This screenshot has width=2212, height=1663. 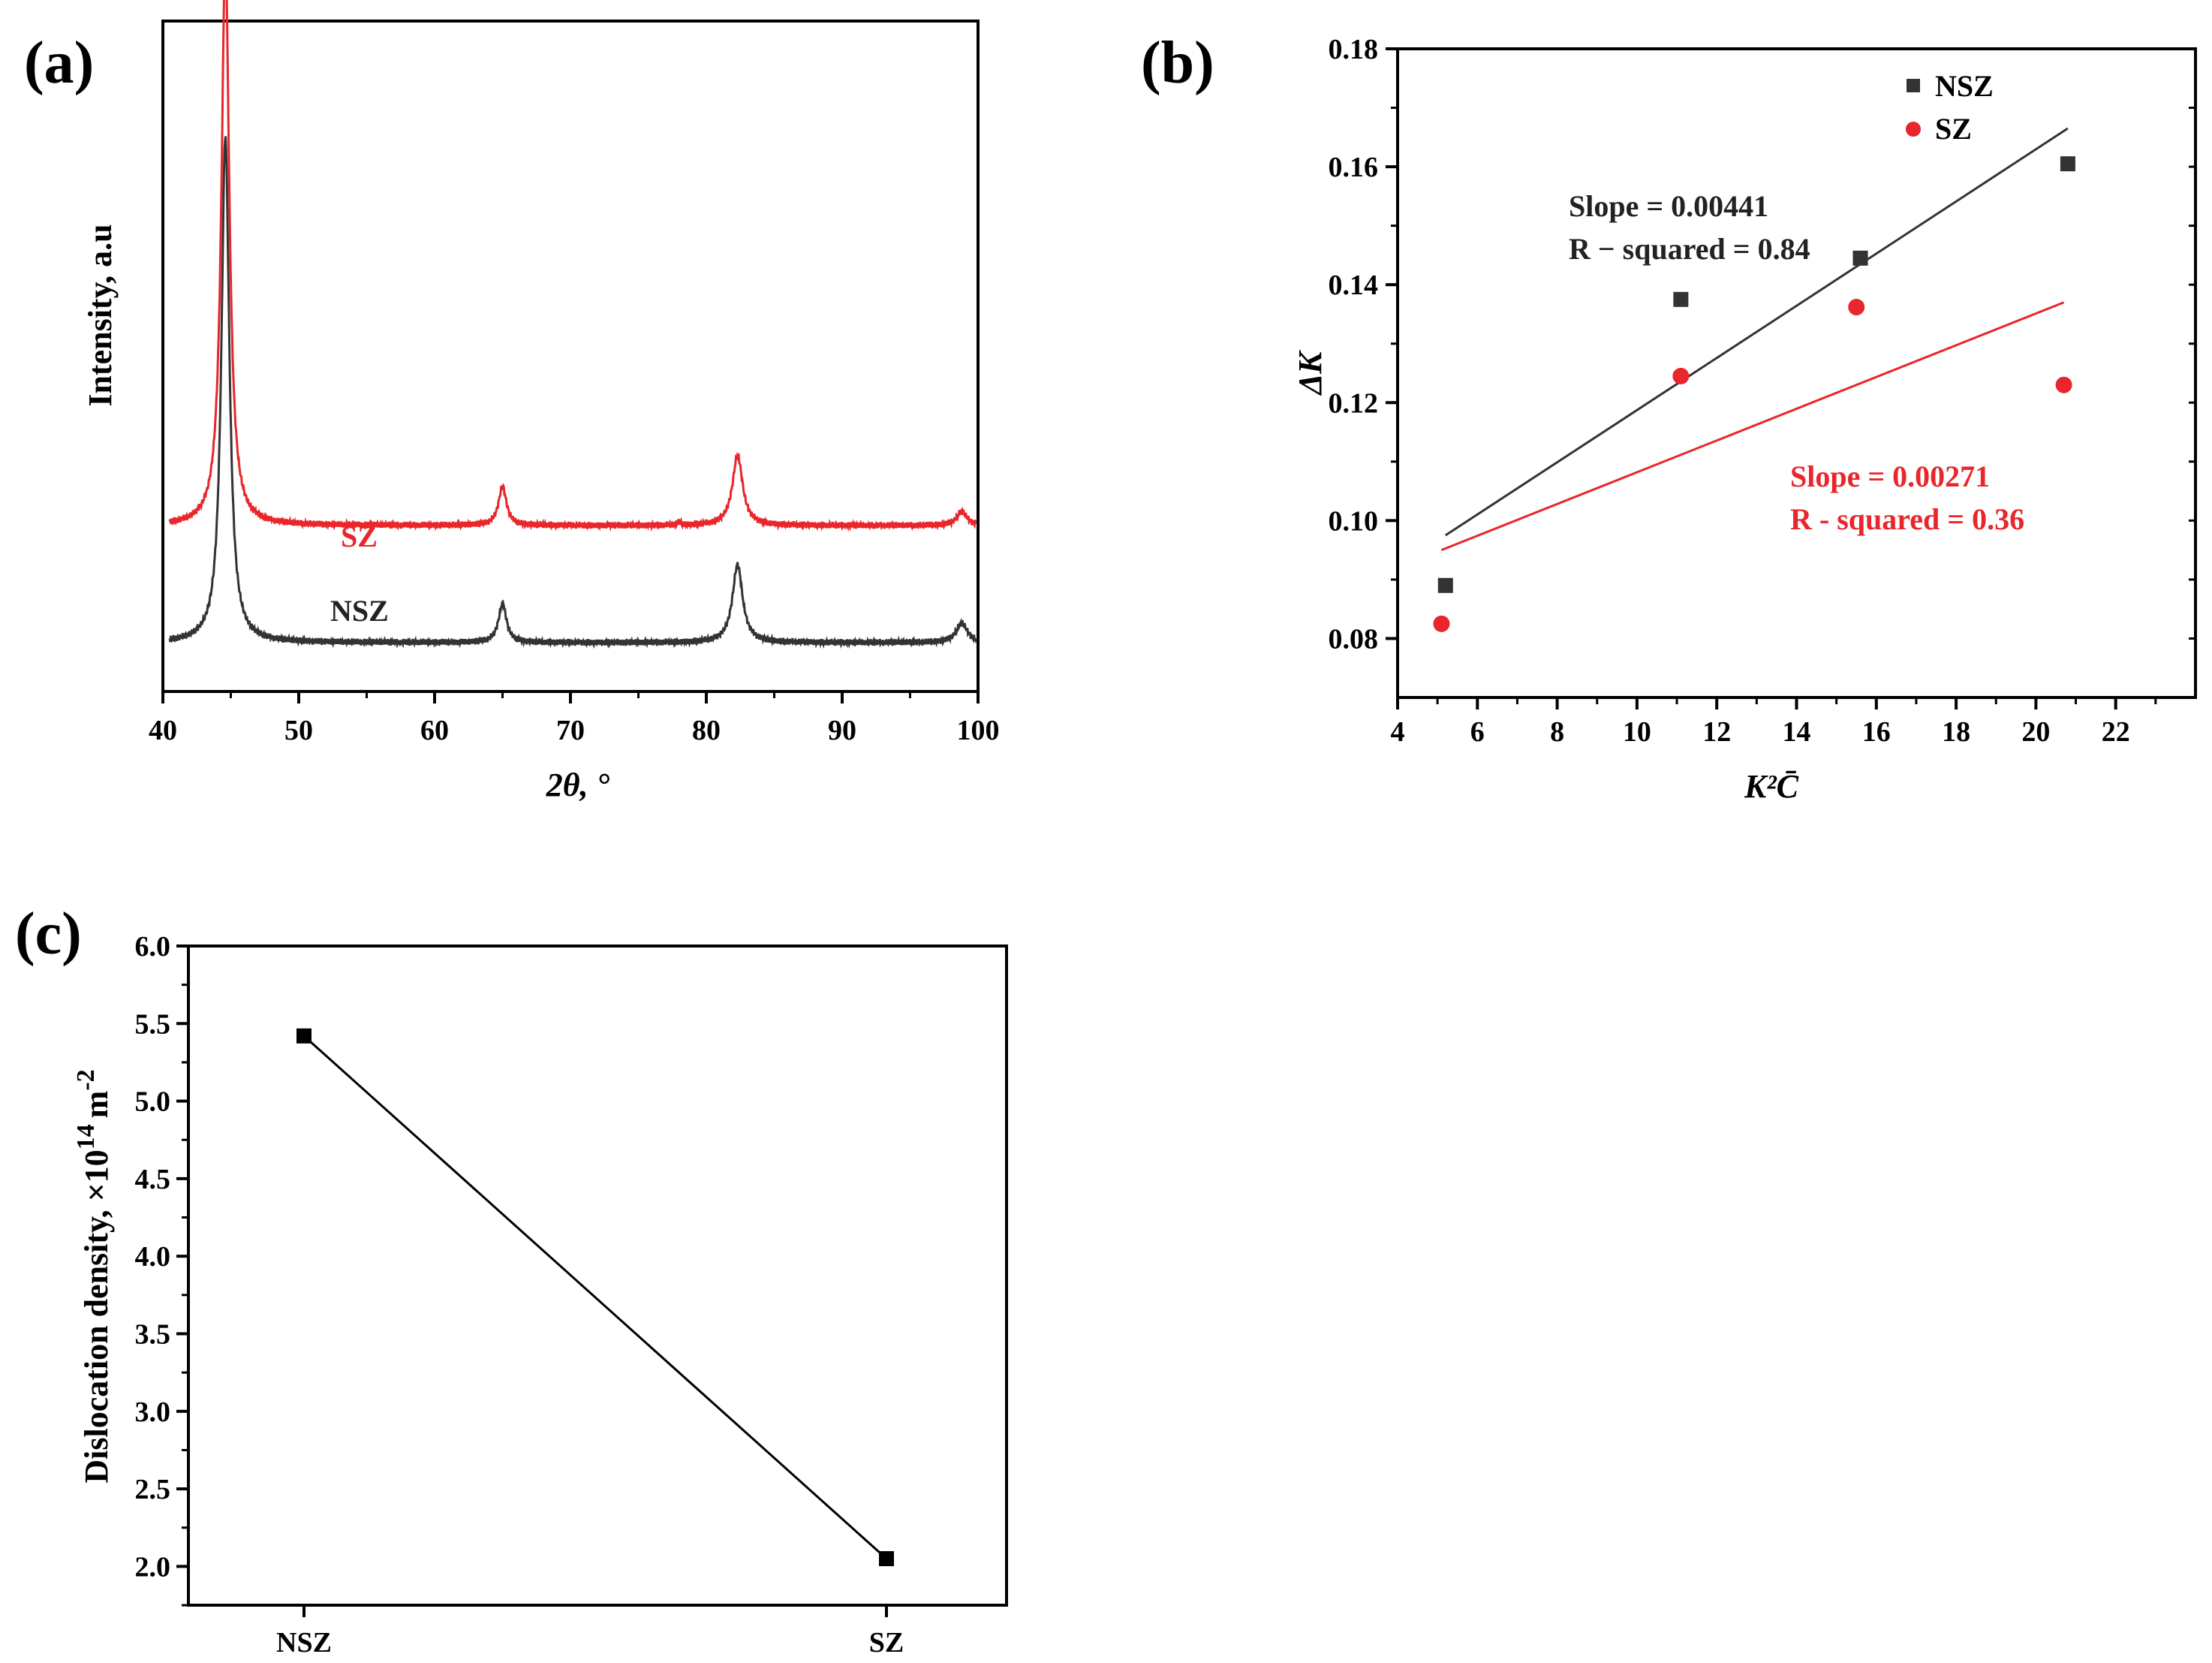 I want to click on series-line-sz, so click(x=572, y=266).